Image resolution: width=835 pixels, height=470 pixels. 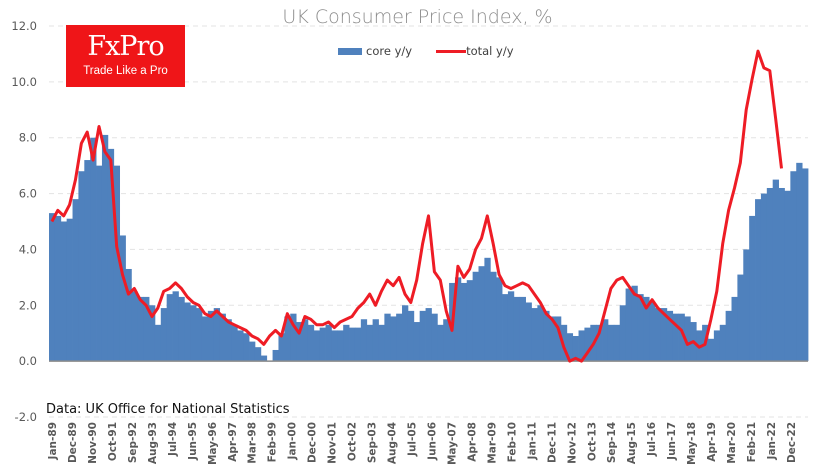 I want to click on y-tick-label: 10.0, so click(x=24, y=82).